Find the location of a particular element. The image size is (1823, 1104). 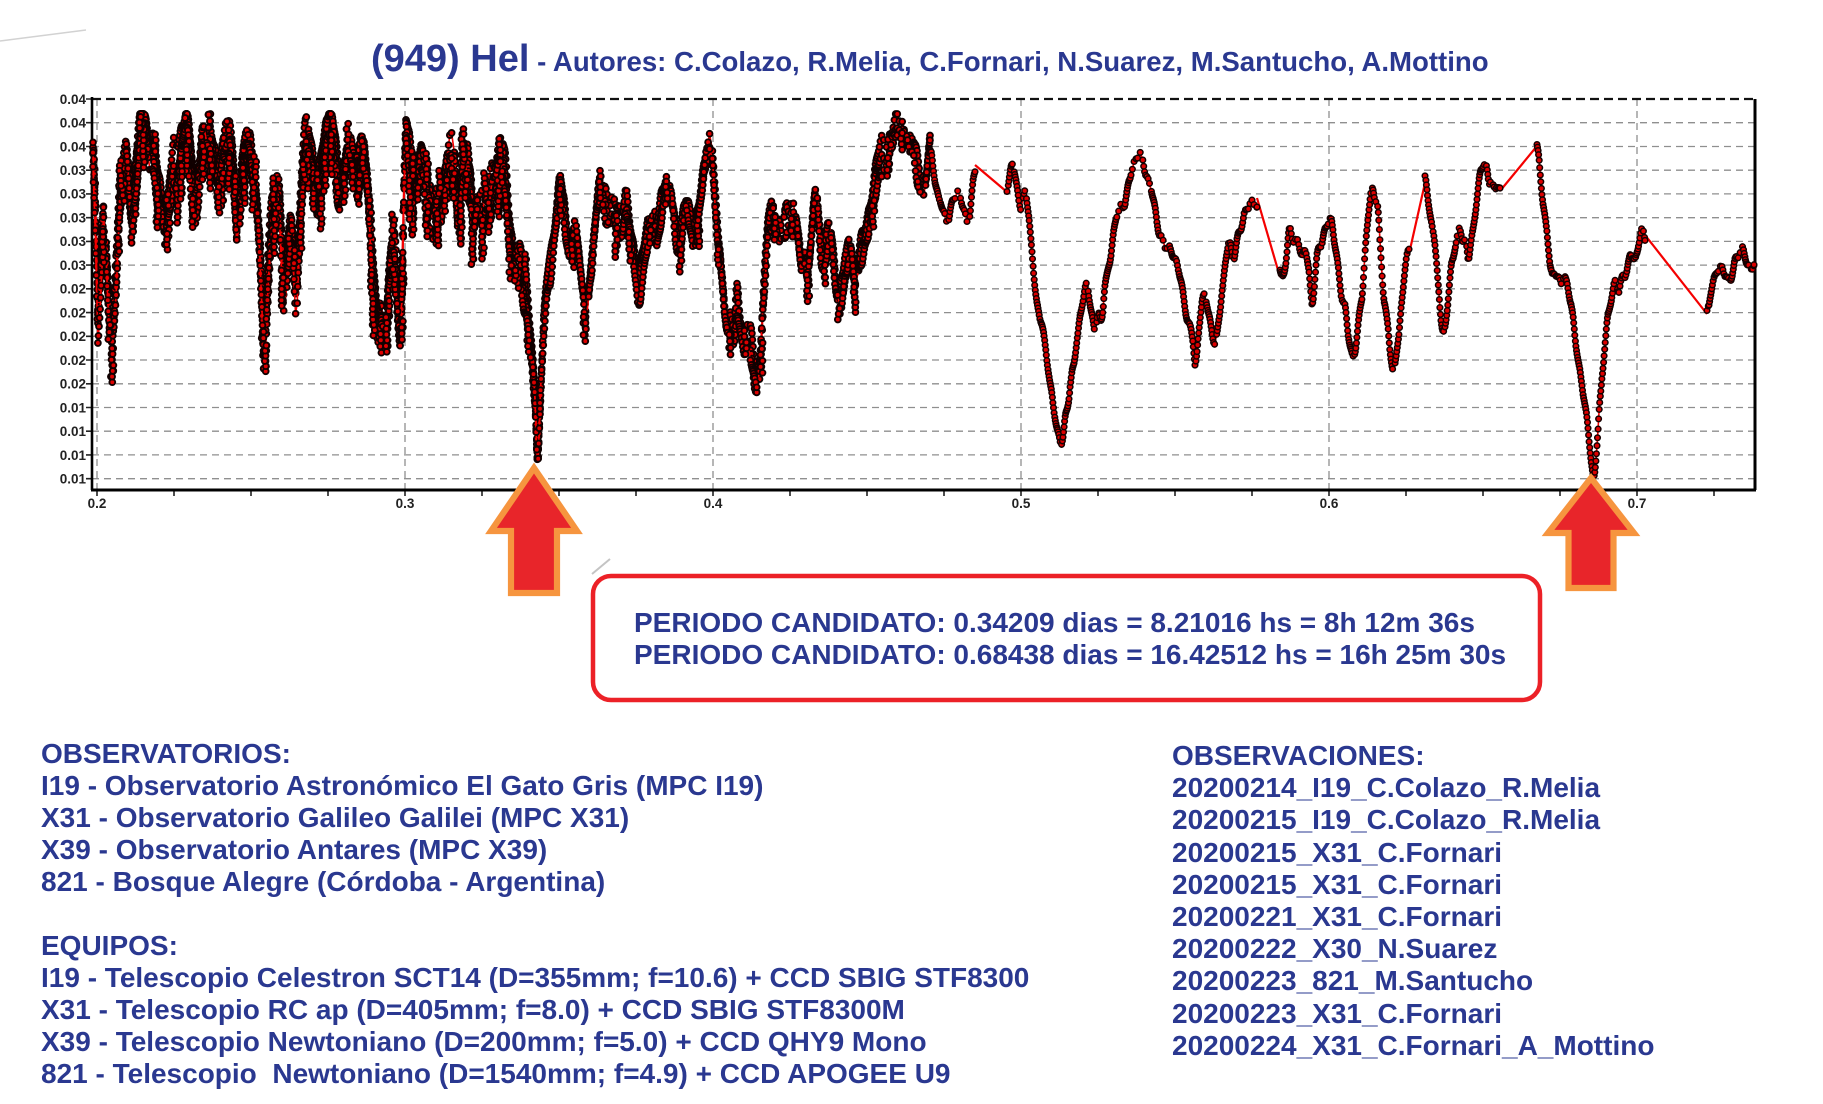

svg-text: OBSERVATORIOS: is located at coordinates (166, 753).